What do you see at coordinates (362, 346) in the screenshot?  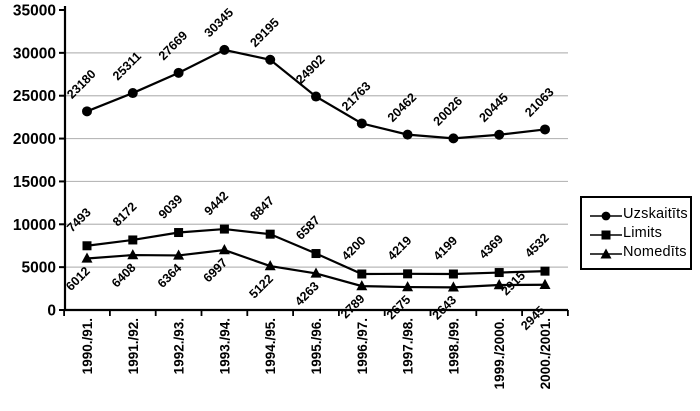 I see `x-category-label: 1996./97.` at bounding box center [362, 346].